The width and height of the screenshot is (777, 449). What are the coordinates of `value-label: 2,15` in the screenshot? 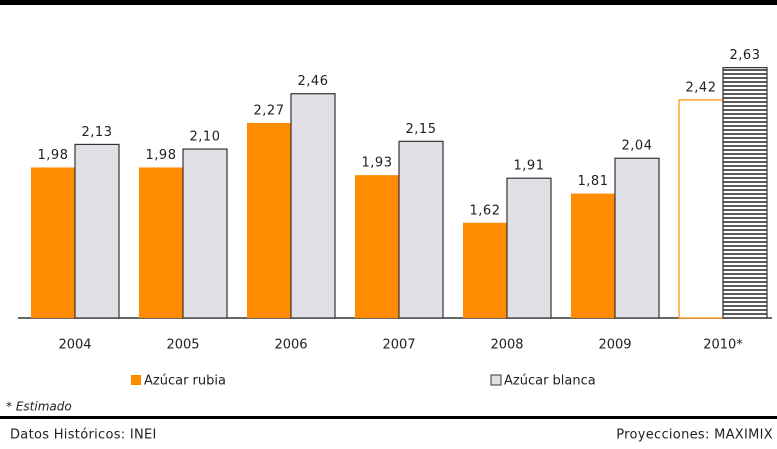 It's located at (421, 129).